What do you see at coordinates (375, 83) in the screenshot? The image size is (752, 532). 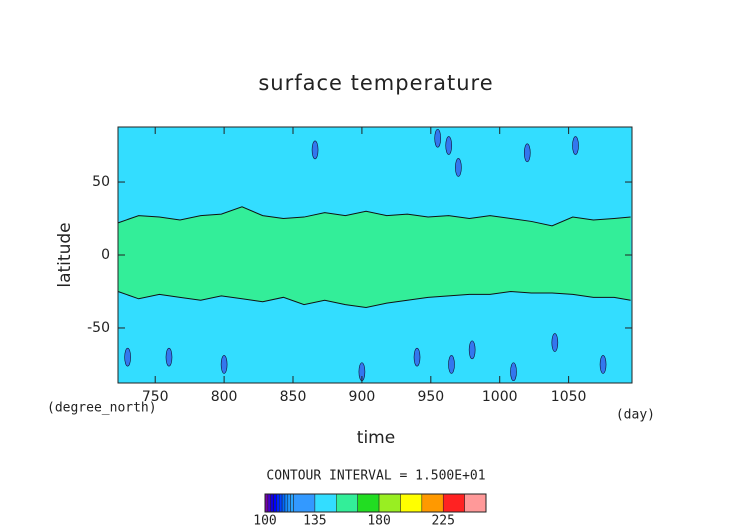 I see `chart-title: surface temperature` at bounding box center [375, 83].